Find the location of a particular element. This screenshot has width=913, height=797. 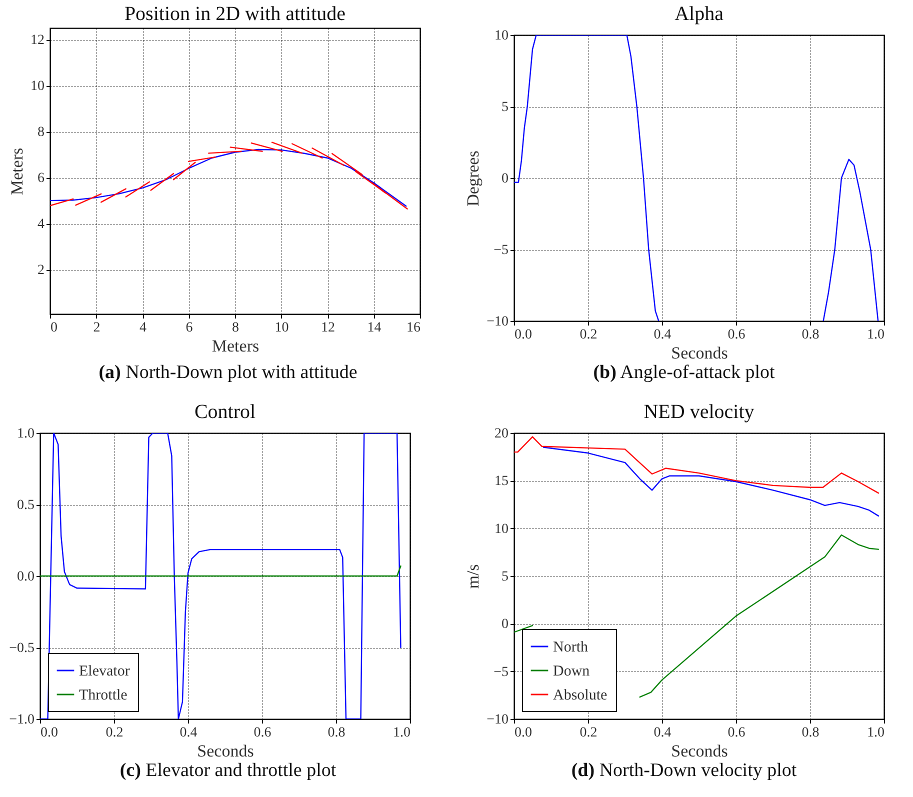

y-axis-title: m/s is located at coordinates (473, 576).